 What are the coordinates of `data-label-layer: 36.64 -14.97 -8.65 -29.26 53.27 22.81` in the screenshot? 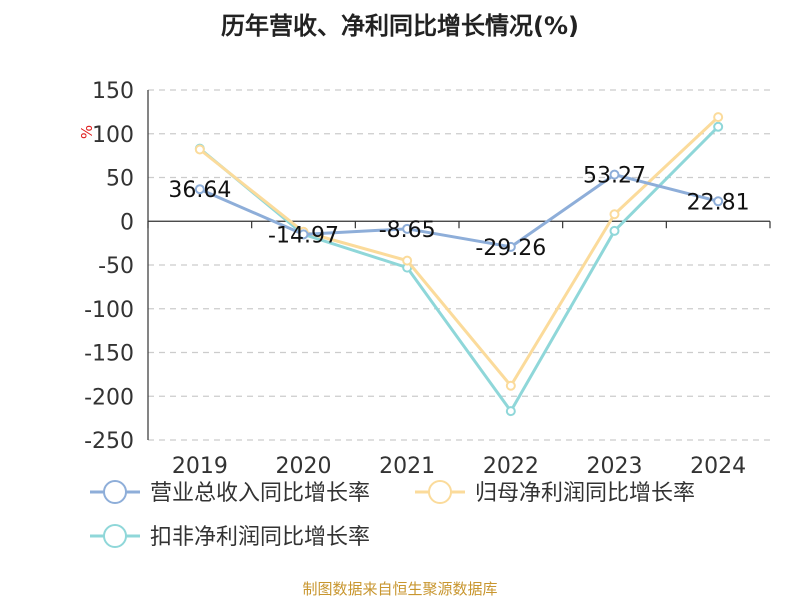 It's located at (458, 212).